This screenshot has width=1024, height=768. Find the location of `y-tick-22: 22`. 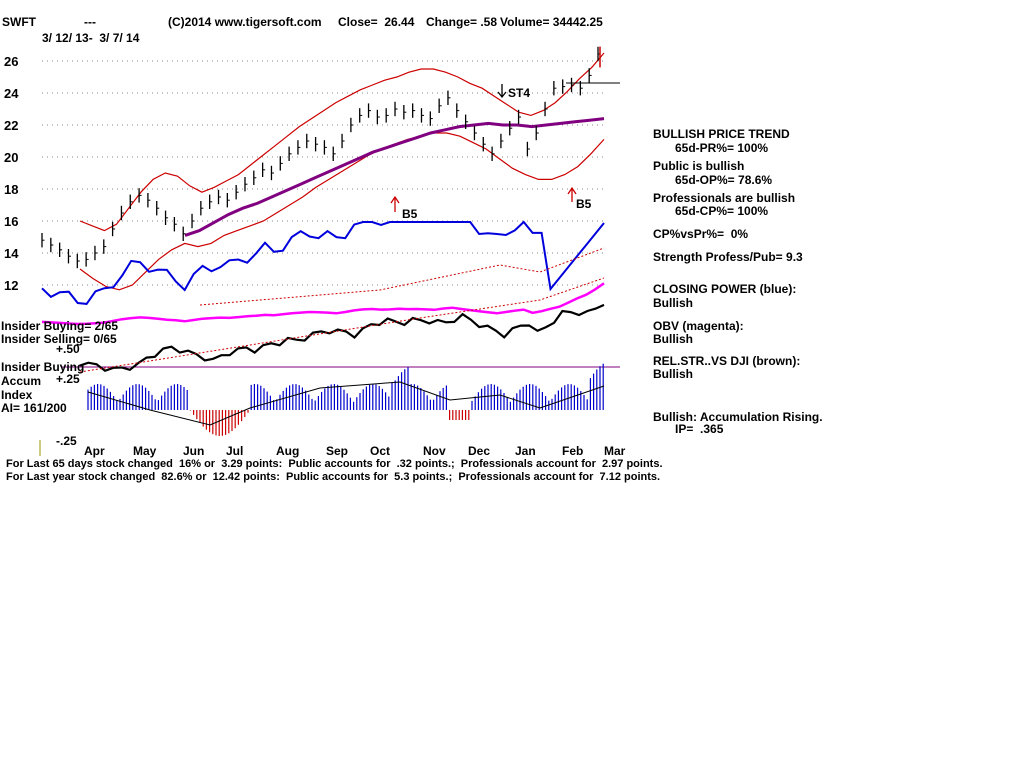

y-tick-22: 22 is located at coordinates (11, 125).